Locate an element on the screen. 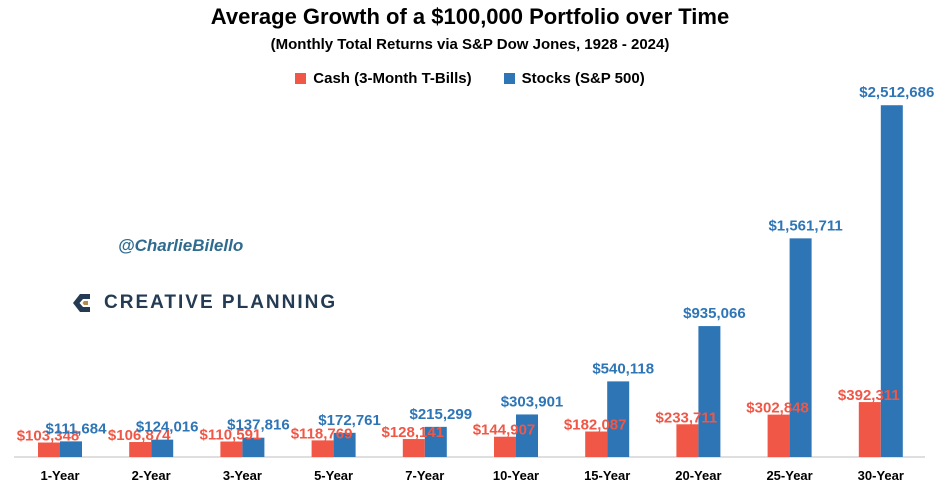 The width and height of the screenshot is (940, 493). cash-bar-25-year is located at coordinates (778, 435).